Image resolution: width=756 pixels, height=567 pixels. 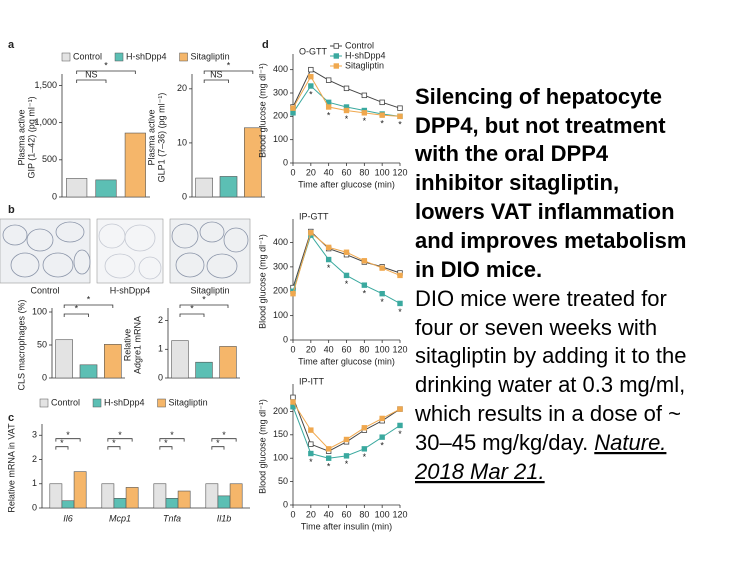 I want to click on y-tick-label: 300, so click(x=280, y=92).